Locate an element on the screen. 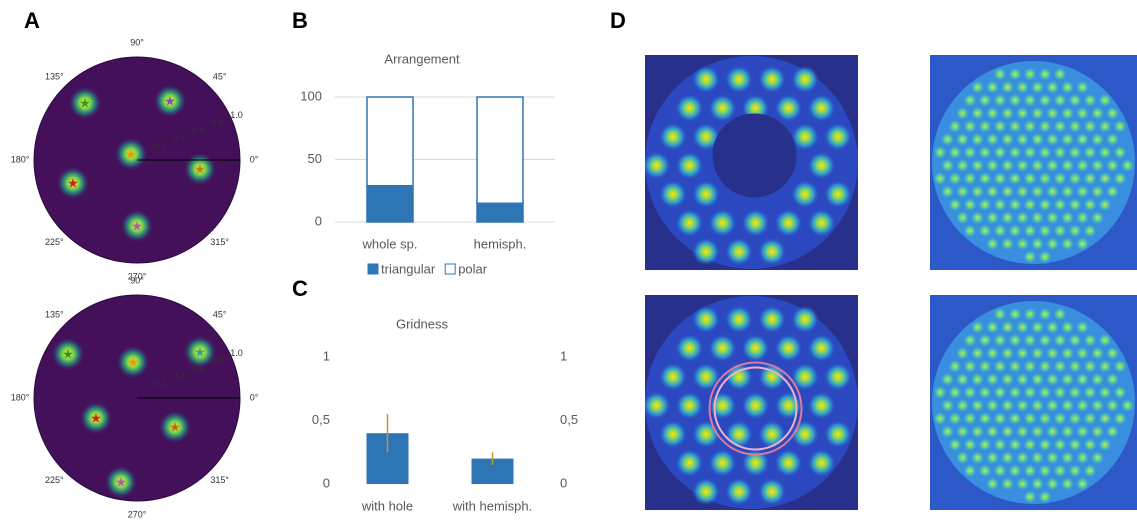 The image size is (1137, 525). heatmap-content is located at coordinates (751, 162).